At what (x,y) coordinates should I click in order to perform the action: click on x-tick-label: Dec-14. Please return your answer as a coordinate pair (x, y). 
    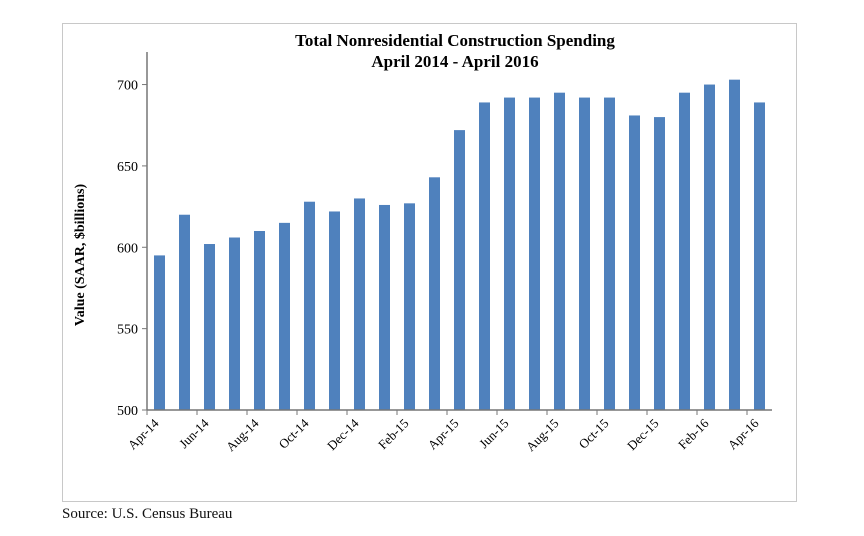
    Looking at the image, I should click on (343, 434).